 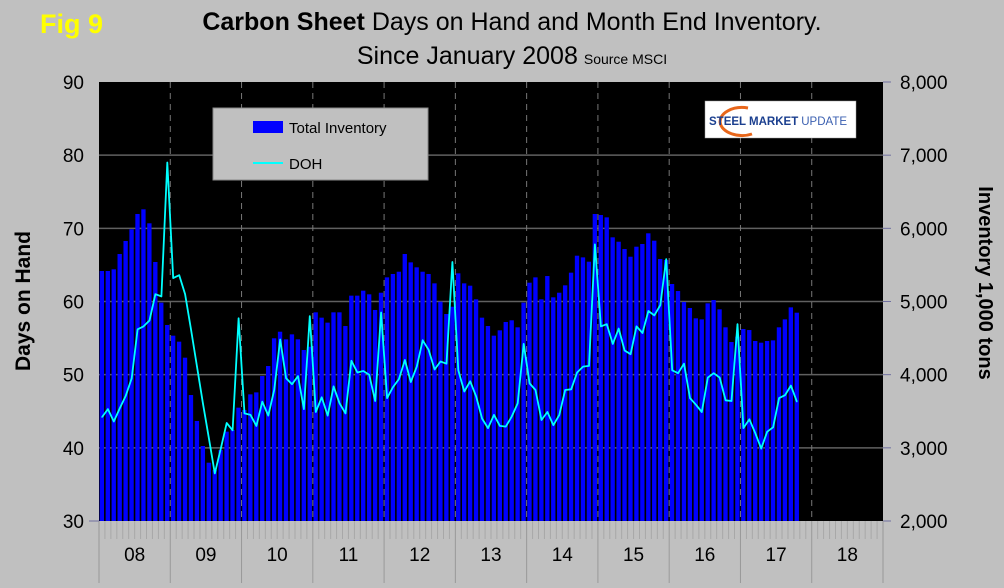 I want to click on year-label: 08, so click(x=134, y=555).